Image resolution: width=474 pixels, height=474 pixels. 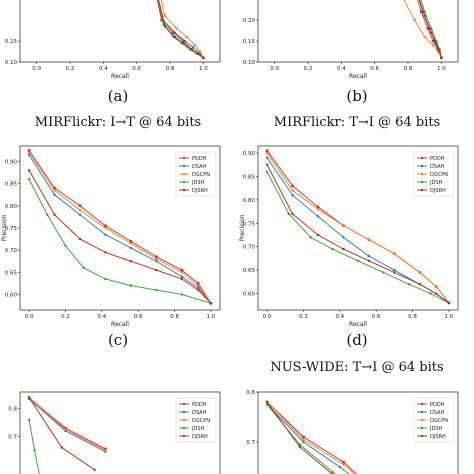 What do you see at coordinates (173, 33) in the screenshot?
I see `chart-a-point-pddh` at bounding box center [173, 33].